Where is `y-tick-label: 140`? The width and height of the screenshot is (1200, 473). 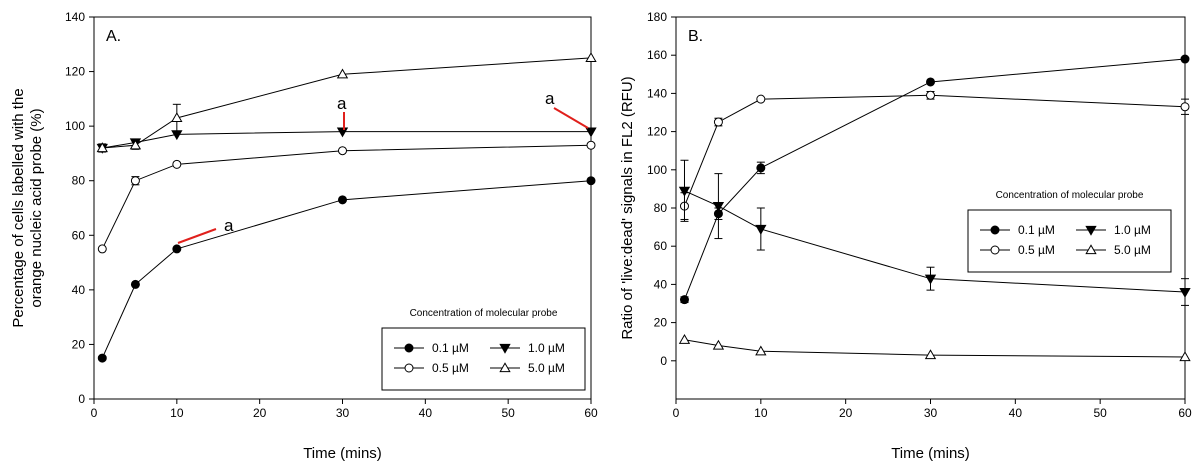 y-tick-label: 140 is located at coordinates (657, 93).